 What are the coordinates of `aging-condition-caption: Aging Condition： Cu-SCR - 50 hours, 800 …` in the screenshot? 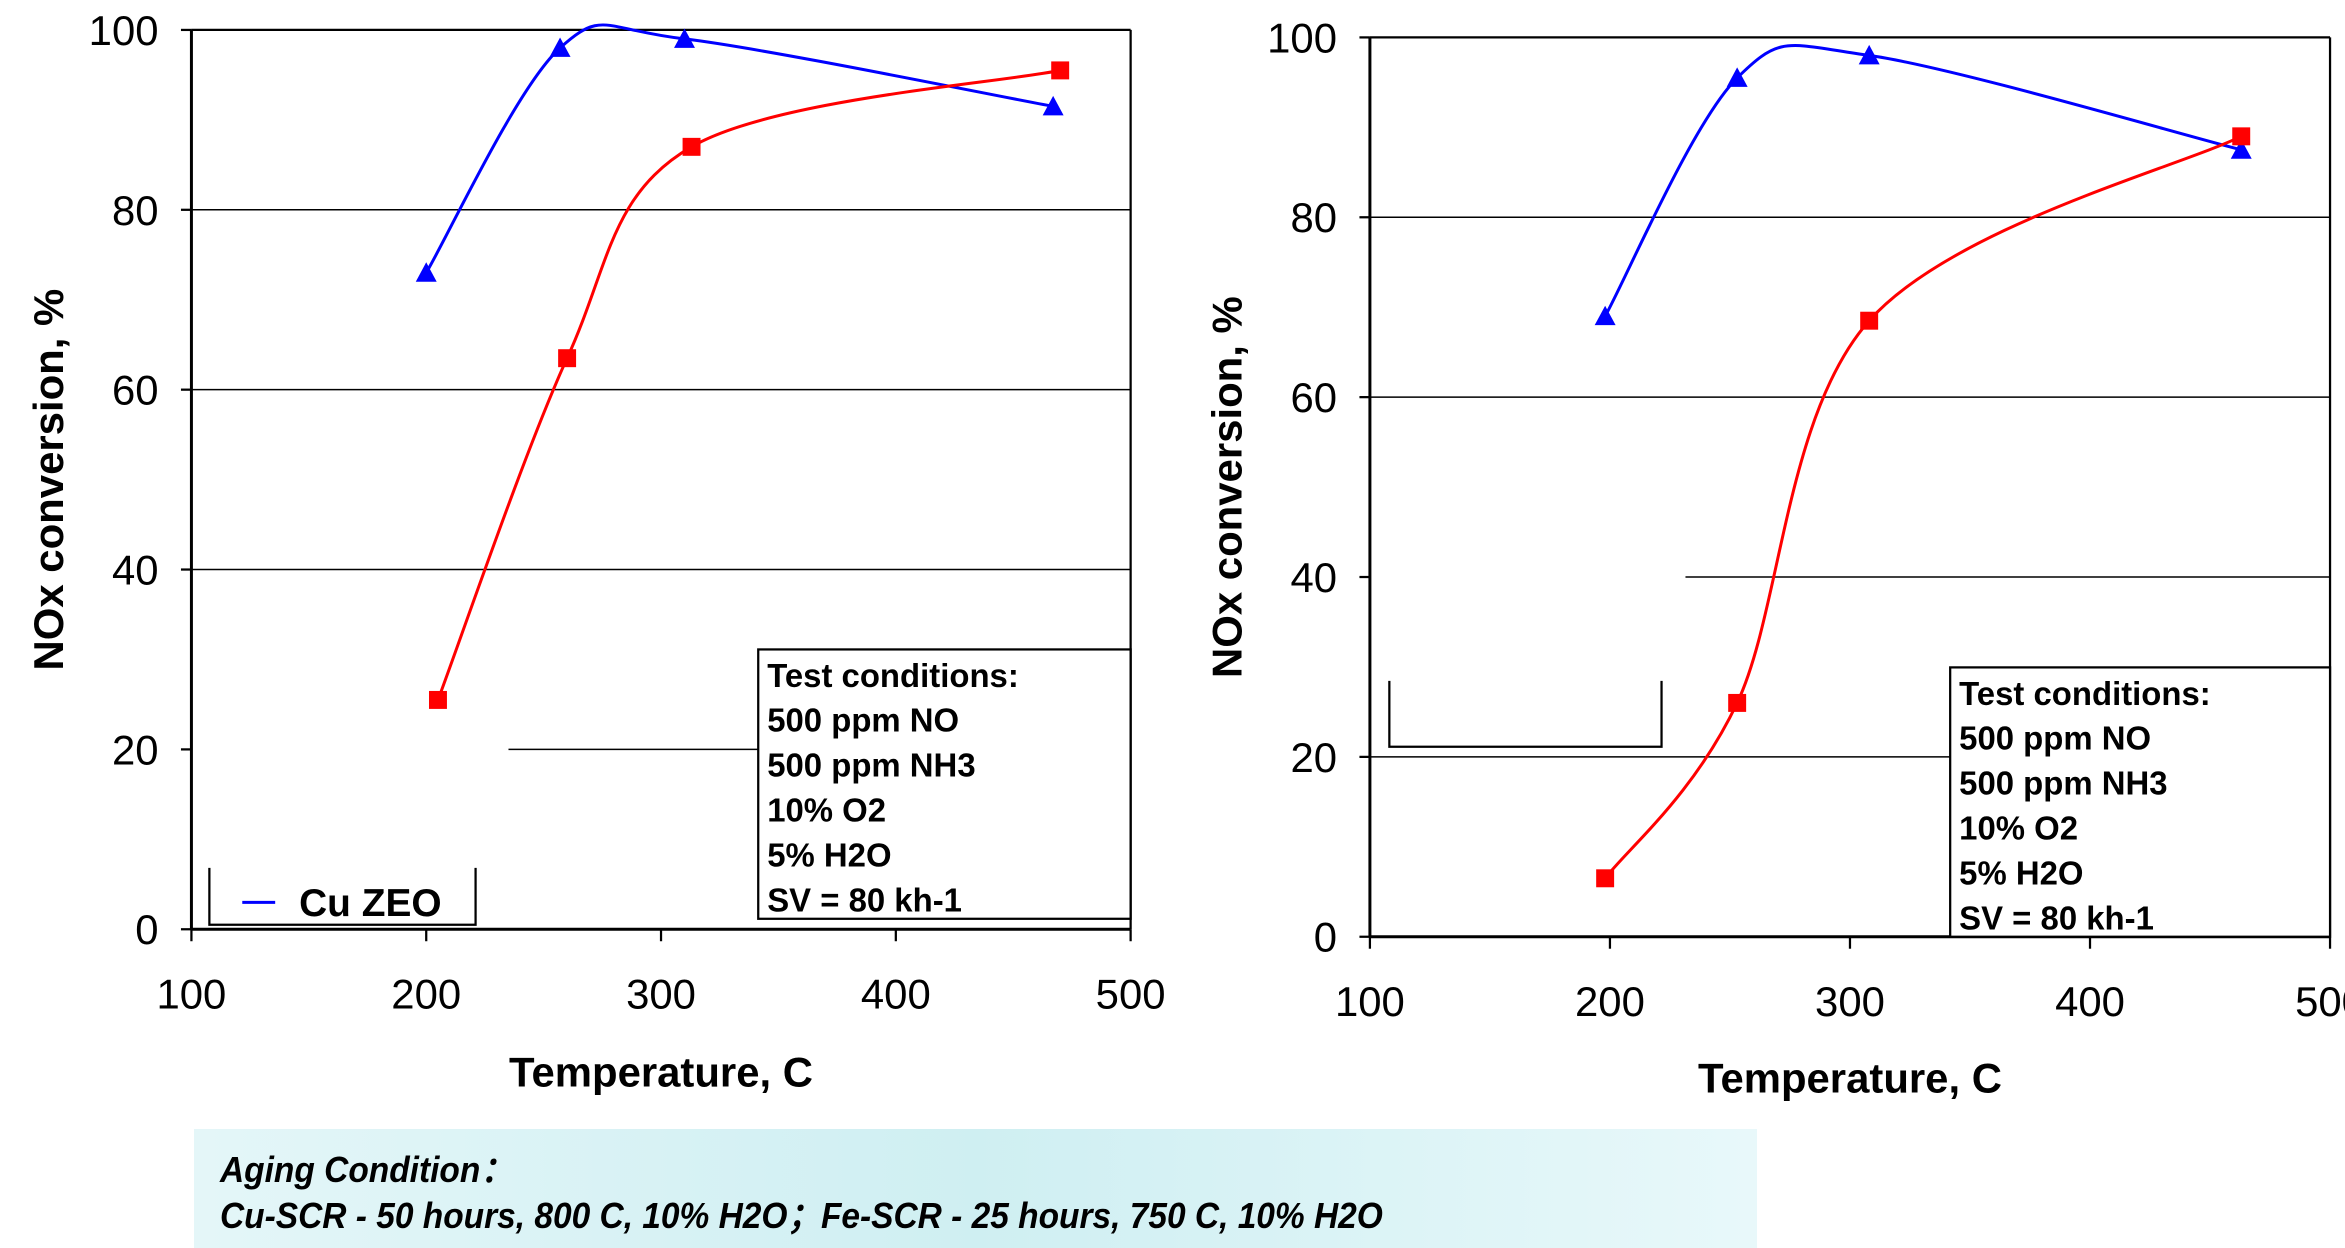 It's located at (975, 1188).